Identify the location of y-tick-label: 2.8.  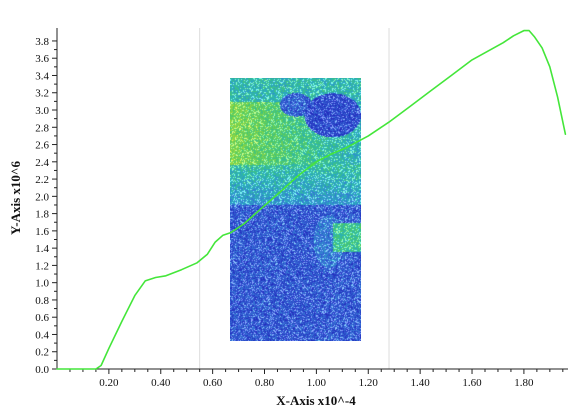
(42, 128).